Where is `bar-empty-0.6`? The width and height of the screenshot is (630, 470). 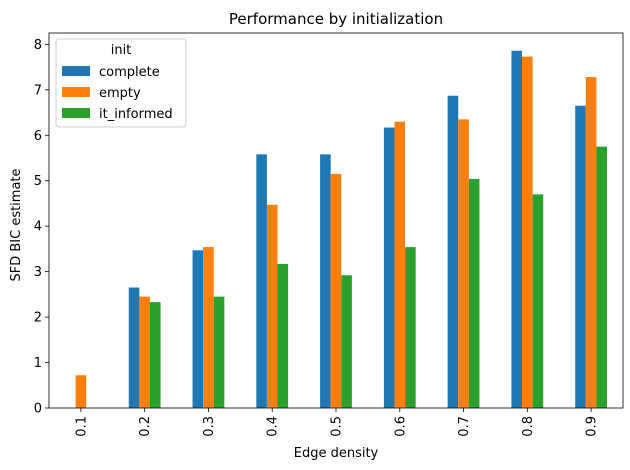 bar-empty-0.6 is located at coordinates (400, 265).